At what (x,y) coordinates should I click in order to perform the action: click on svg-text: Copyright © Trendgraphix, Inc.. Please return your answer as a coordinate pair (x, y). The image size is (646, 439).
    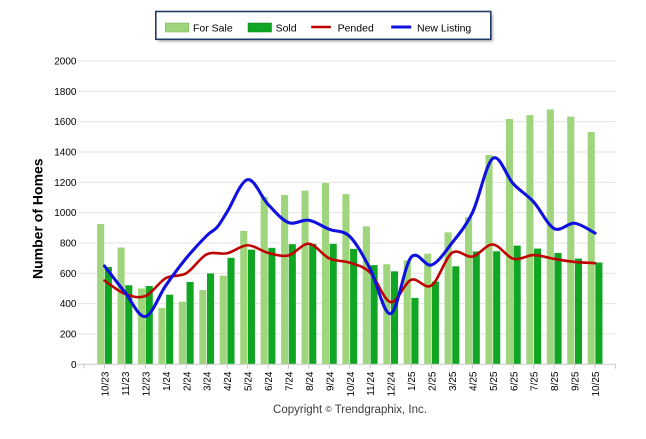
    Looking at the image, I should click on (350, 410).